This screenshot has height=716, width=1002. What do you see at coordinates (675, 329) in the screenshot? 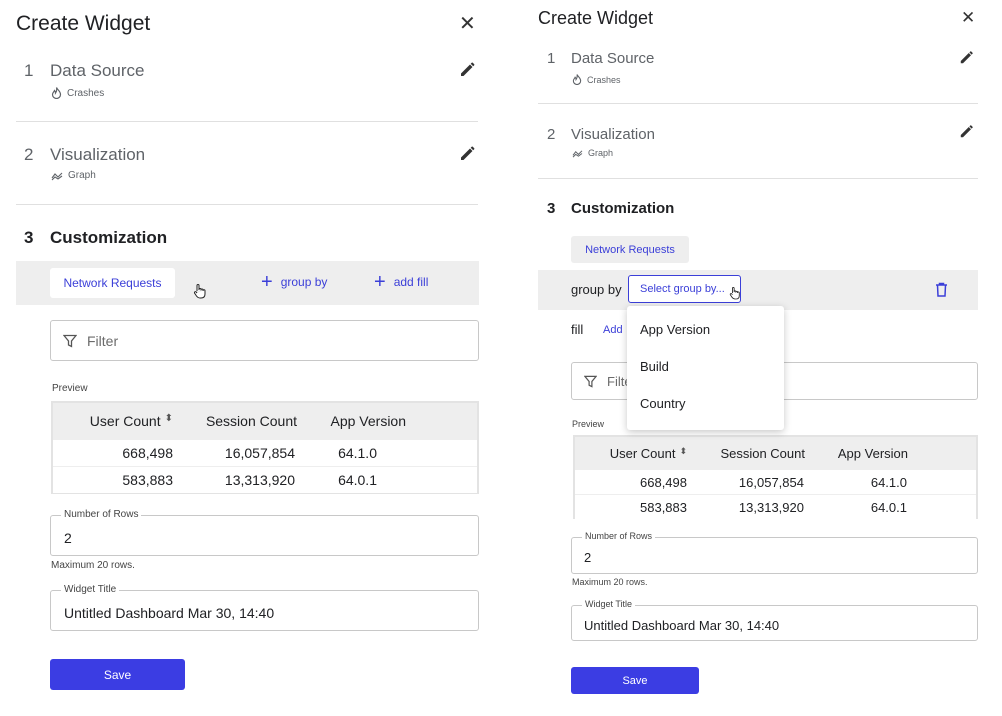
I see `dropdown-option-app-version: App Version` at bounding box center [675, 329].